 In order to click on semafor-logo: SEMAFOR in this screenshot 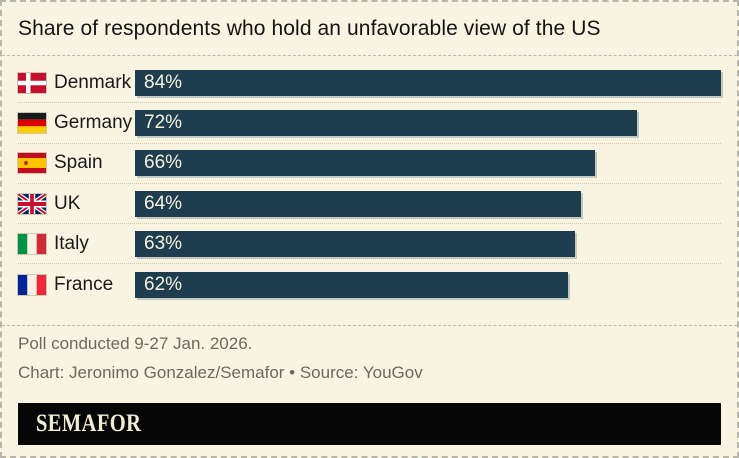, I will do `click(89, 423)`.